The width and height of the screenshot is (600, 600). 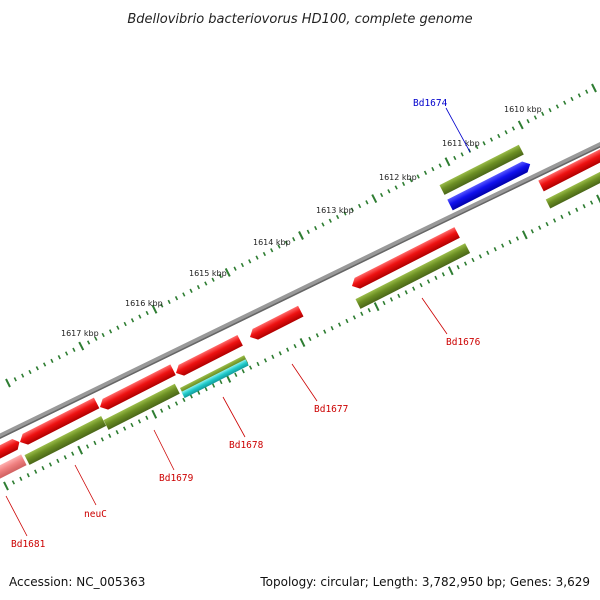 I want to click on gene-feature-neuc, so click(x=65, y=440).